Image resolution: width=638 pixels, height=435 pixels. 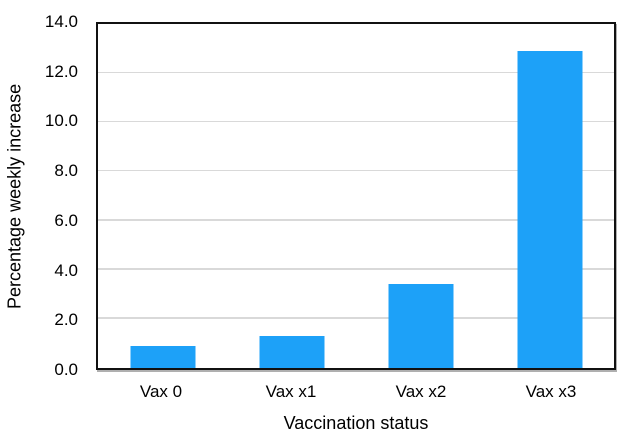 I want to click on x-tick-label: Vax x2, so click(x=421, y=391).